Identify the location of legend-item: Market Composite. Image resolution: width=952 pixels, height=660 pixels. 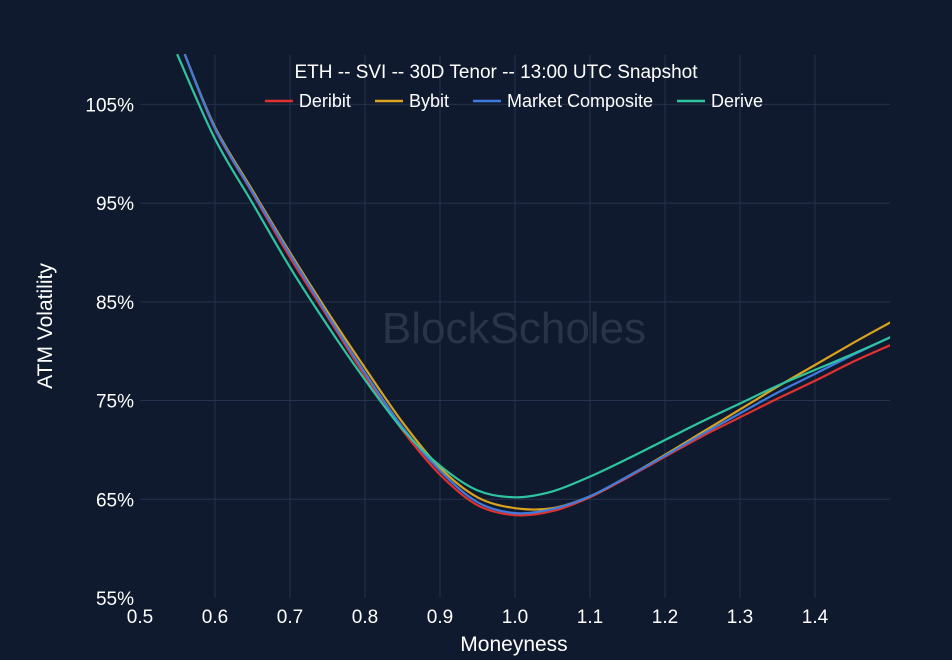
(563, 101).